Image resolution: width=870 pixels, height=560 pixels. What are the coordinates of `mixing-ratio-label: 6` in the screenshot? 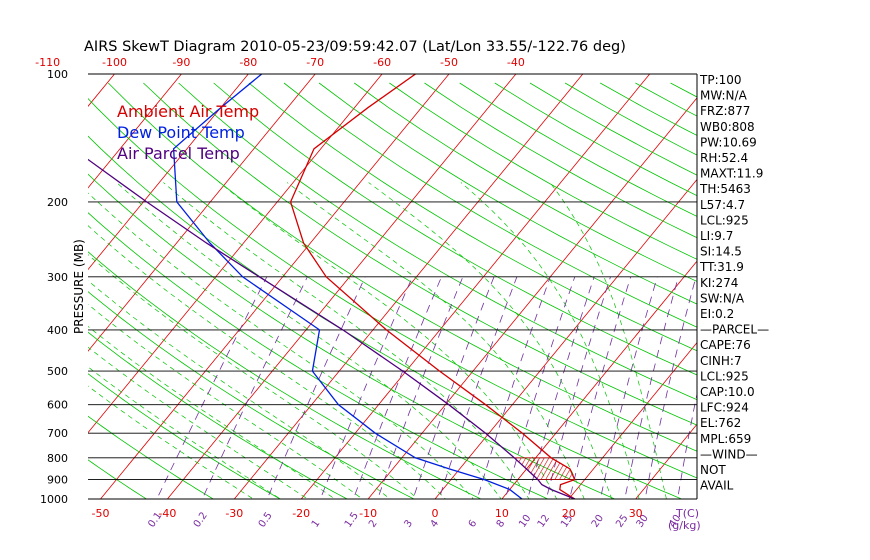 It's located at (473, 524).